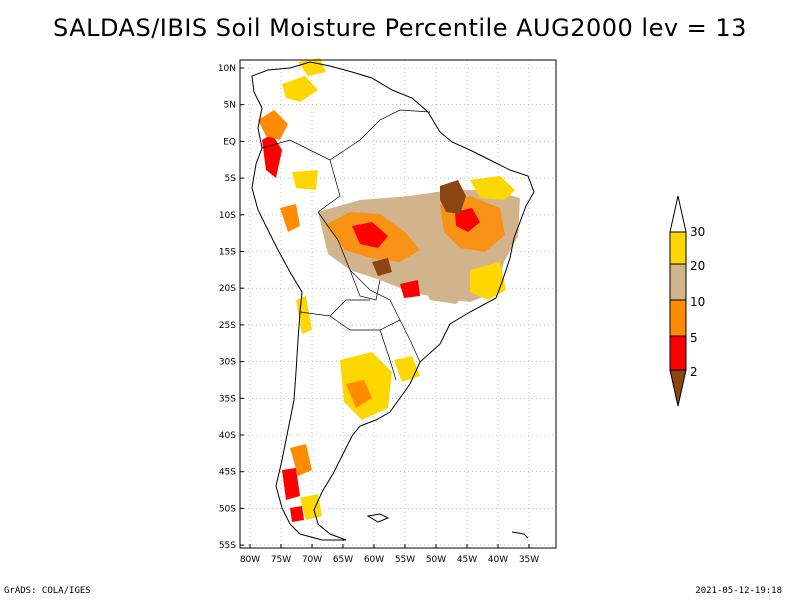 This screenshot has height=600, width=800. Describe the element at coordinates (231, 307) in the screenshot. I see `latitude-labels: 10N 5N EQ 5S 10S 15S 20S 25S 30S 35S 40S 45S 50S 55S` at that location.